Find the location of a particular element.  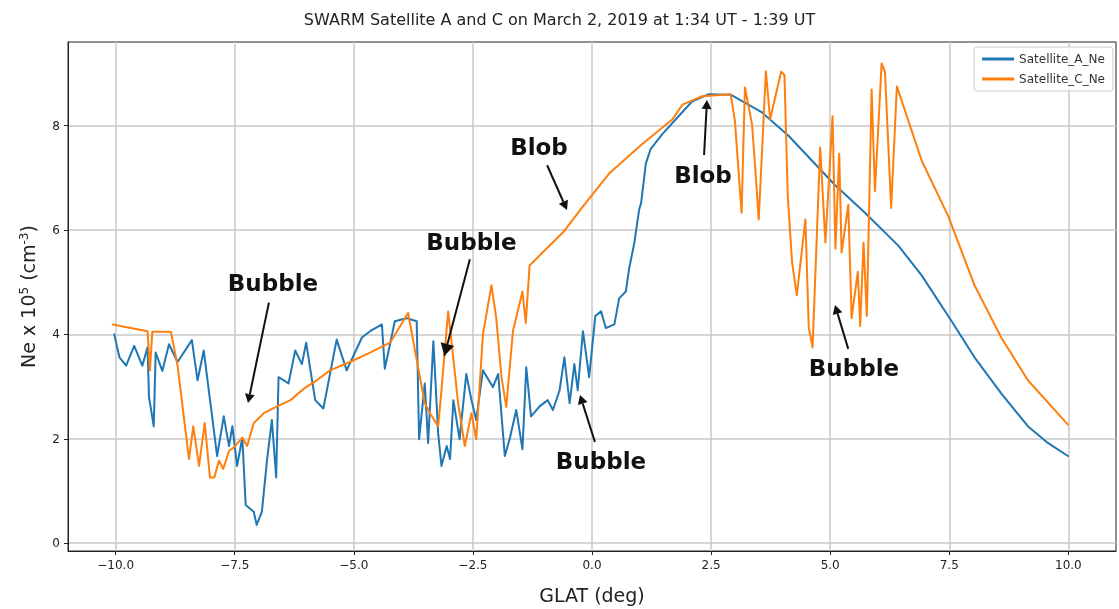

chart-title: SWARM Satellite A and C on March 2, 2019 at 1:34 UT - 1:39 UT is located at coordinates (559, 19).